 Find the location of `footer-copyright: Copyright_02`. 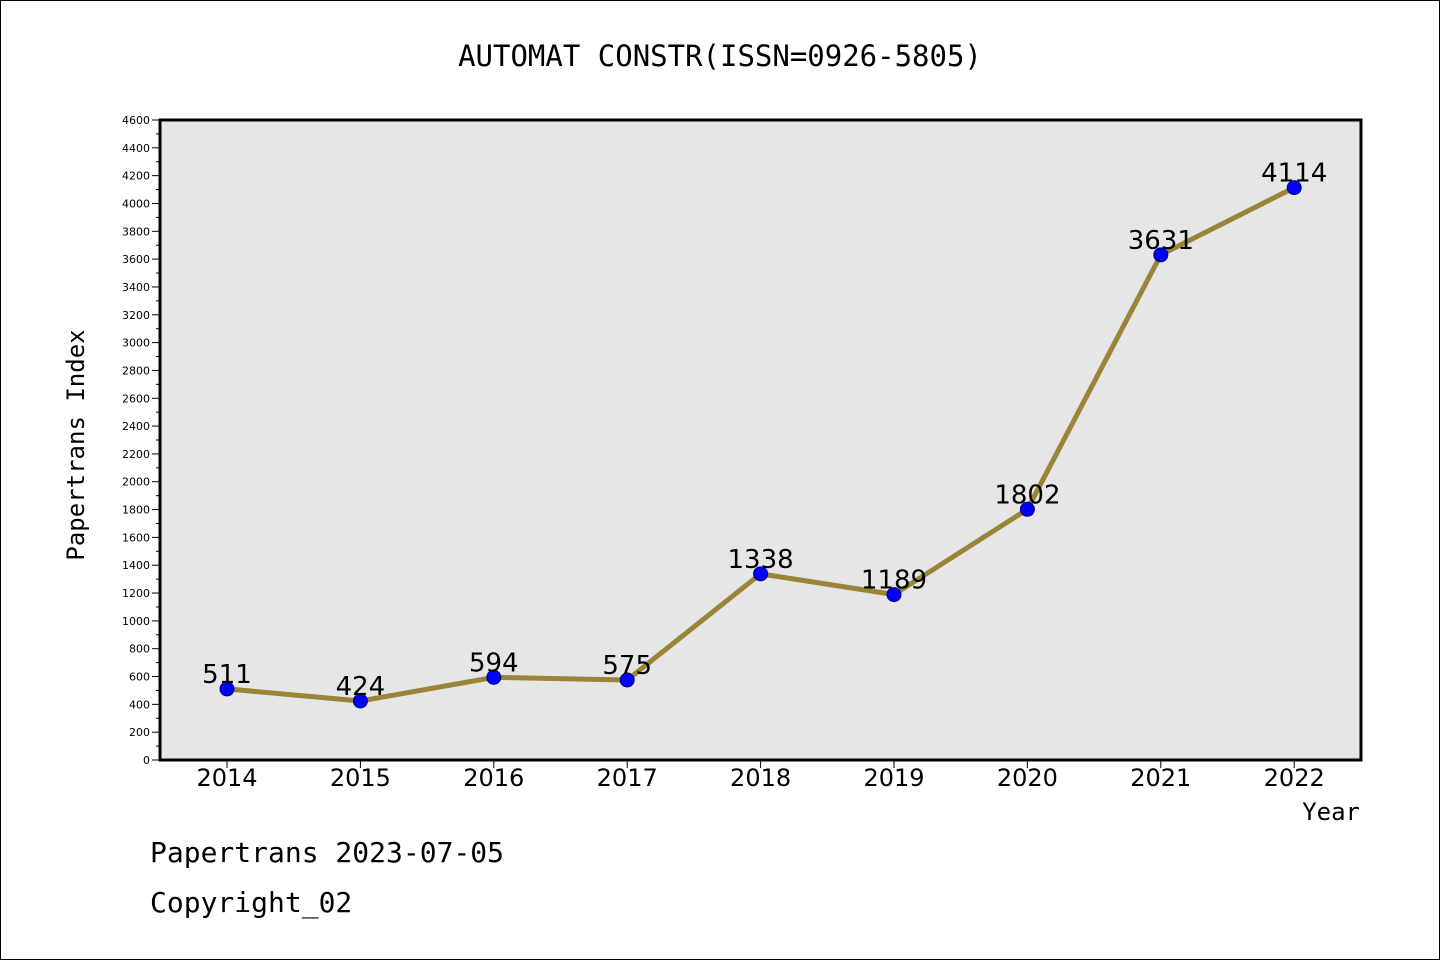

footer-copyright: Copyright_02 is located at coordinates (251, 902).